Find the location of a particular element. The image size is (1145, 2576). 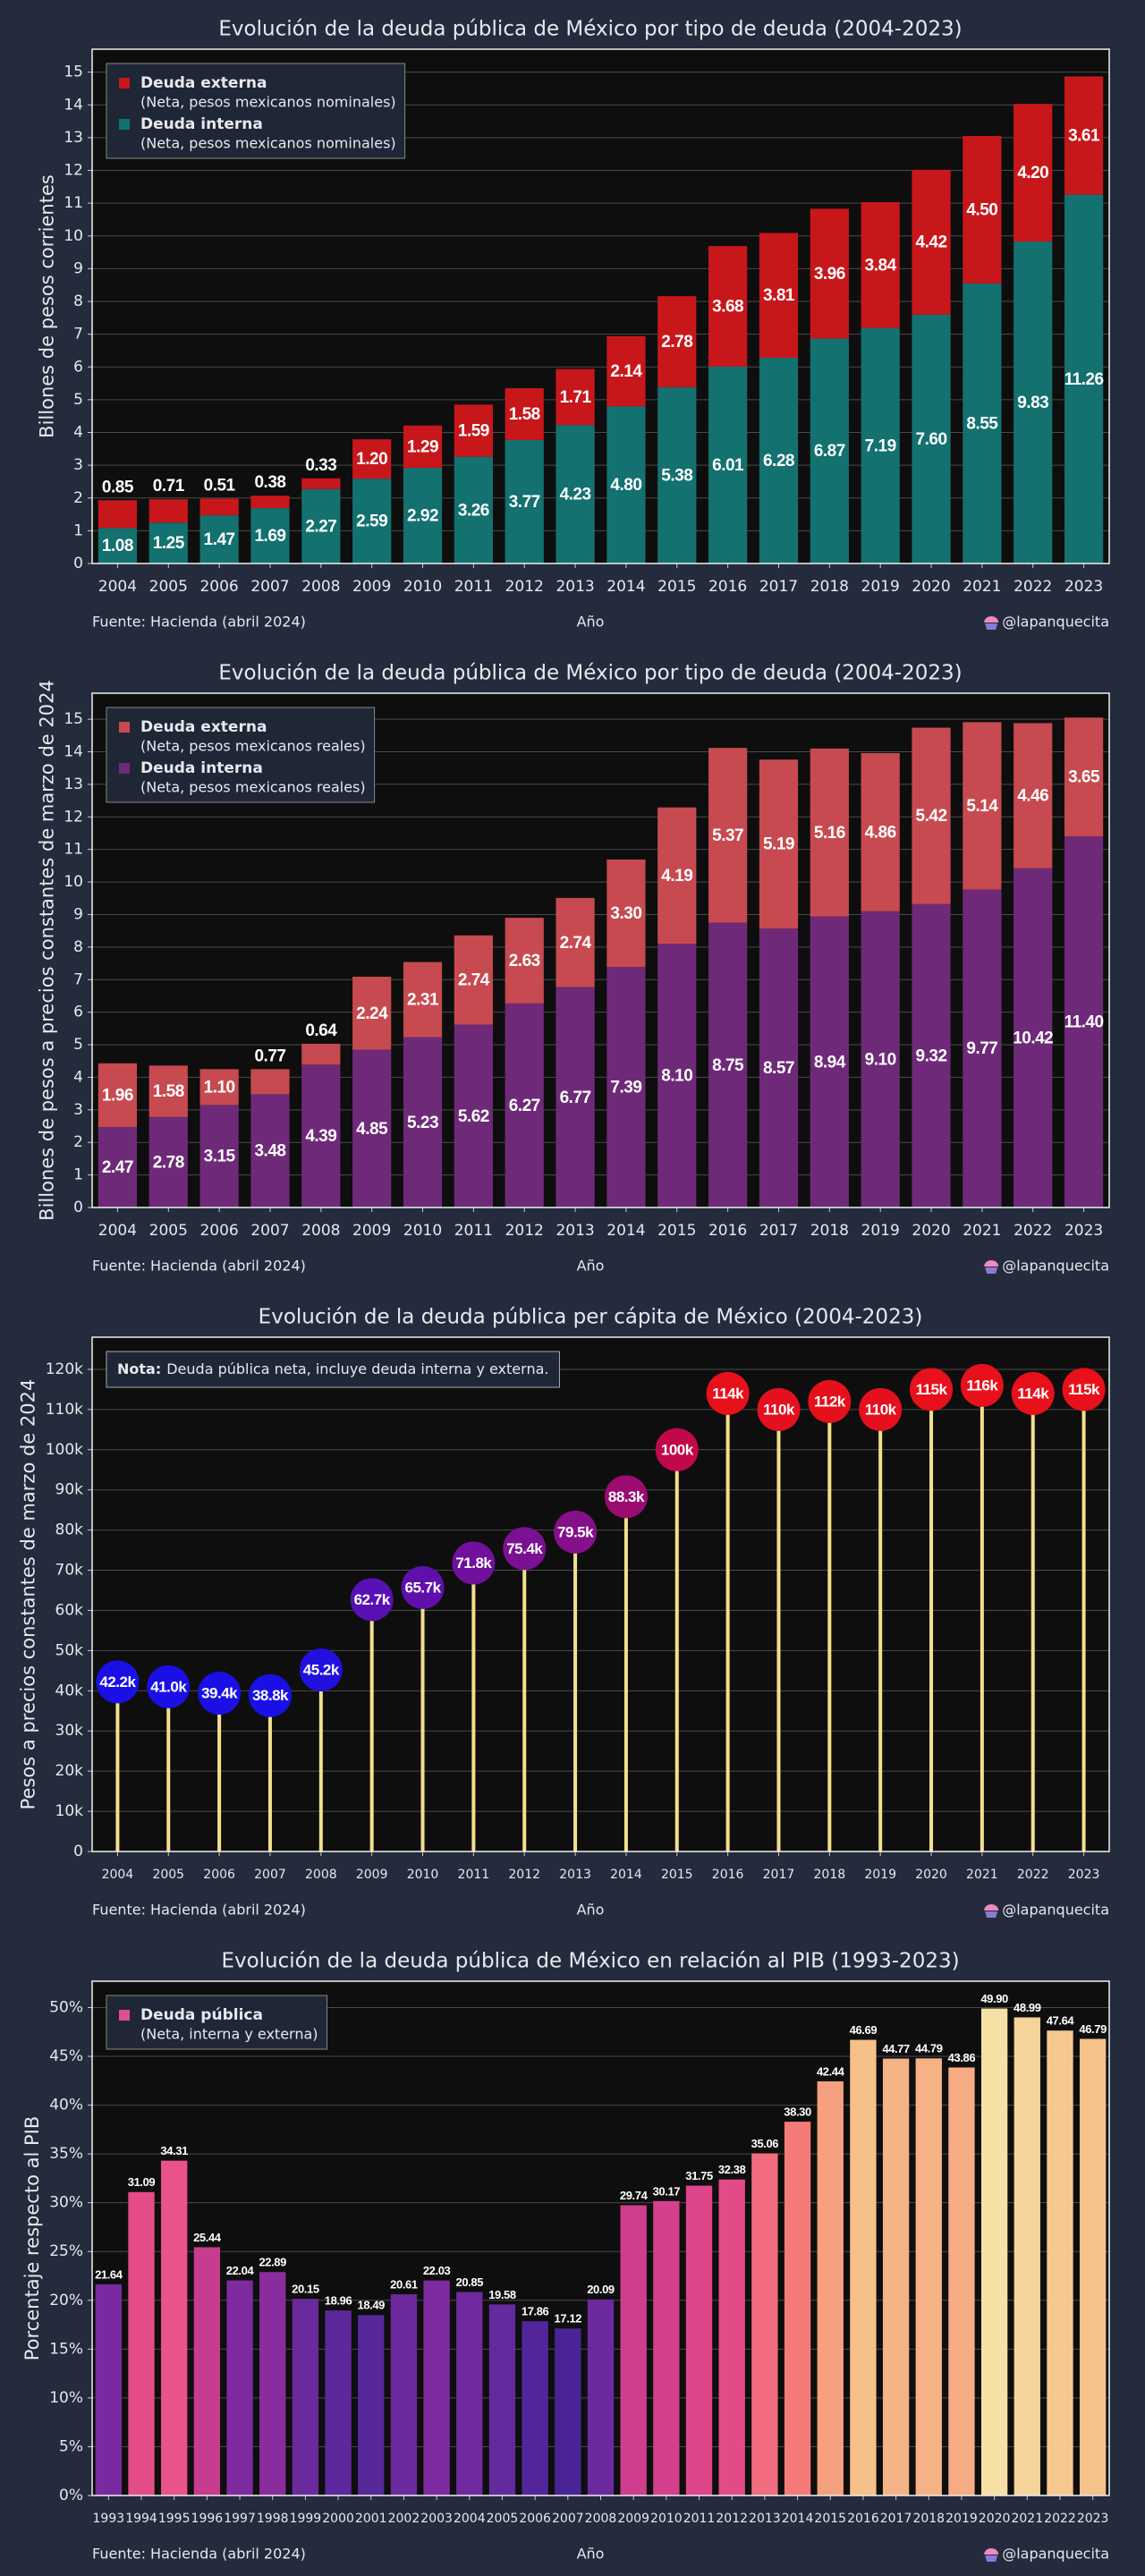

y-tick-label: 100k is located at coordinates (64, 1450).